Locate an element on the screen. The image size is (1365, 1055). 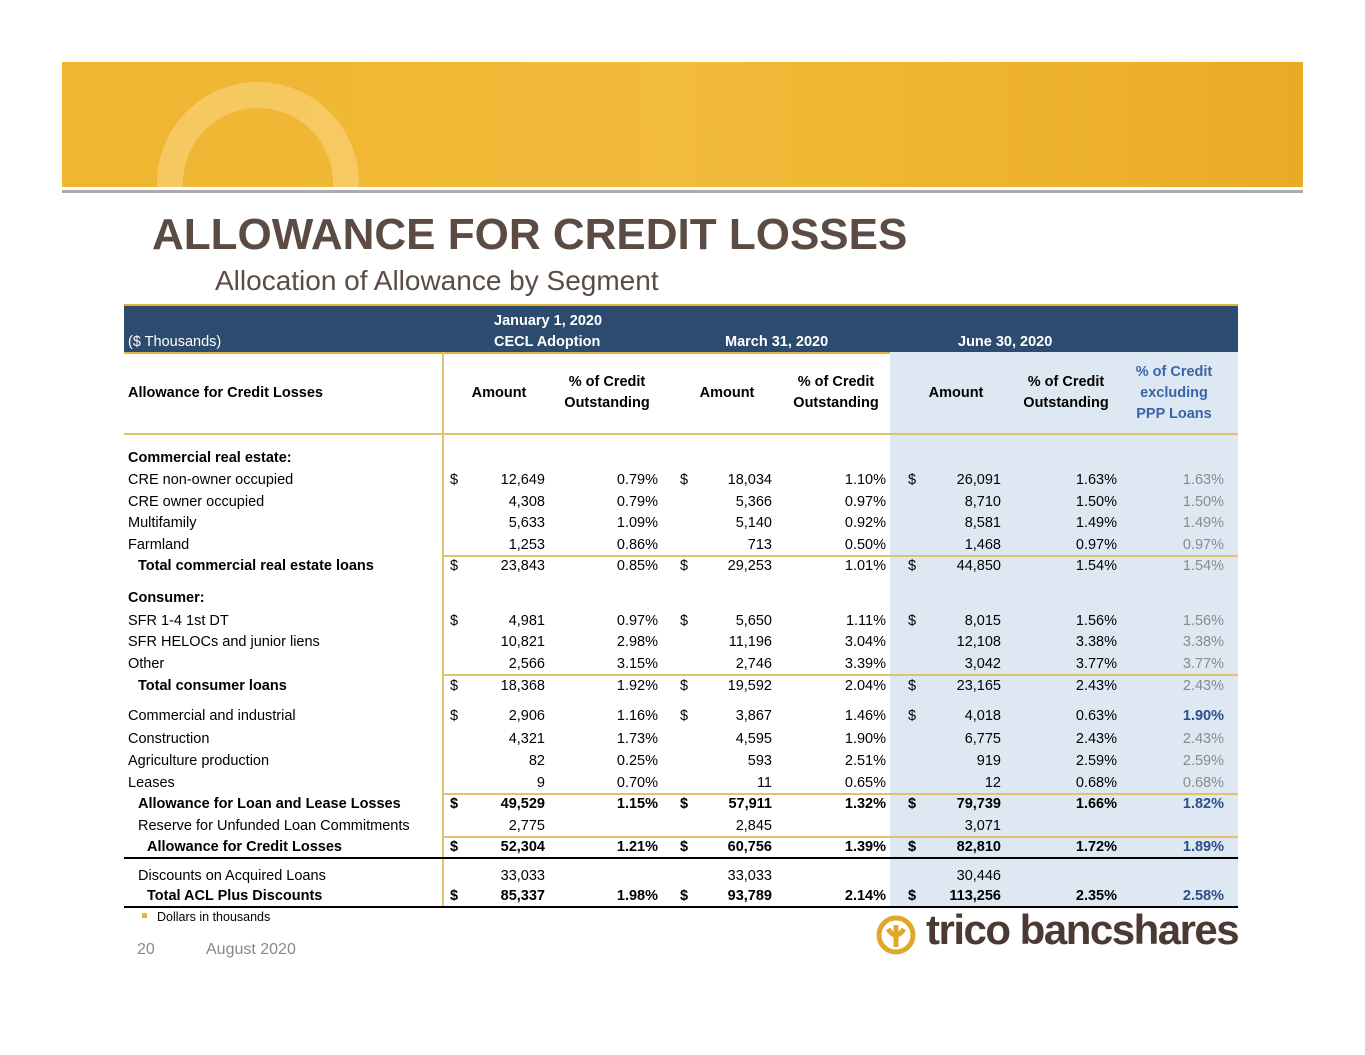
logo-icon is located at coordinates (896, 935).